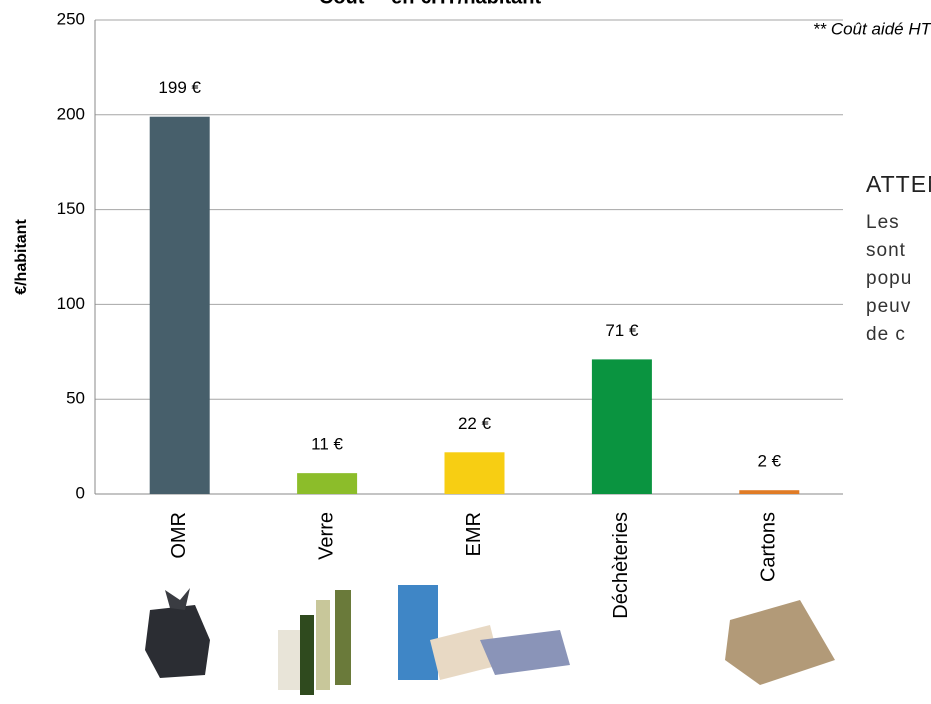 The width and height of the screenshot is (931, 704). Describe the element at coordinates (889, 278) in the screenshot. I see `side-line: popu` at that location.